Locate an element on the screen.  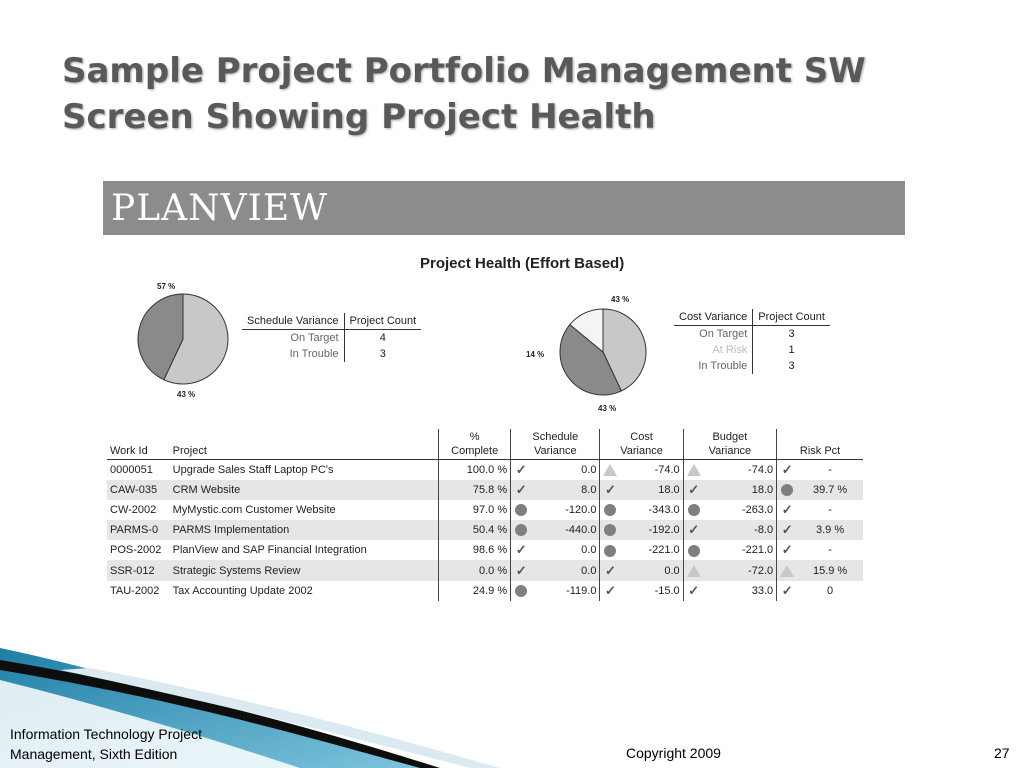
variance-label: On Target is located at coordinates (714, 333).